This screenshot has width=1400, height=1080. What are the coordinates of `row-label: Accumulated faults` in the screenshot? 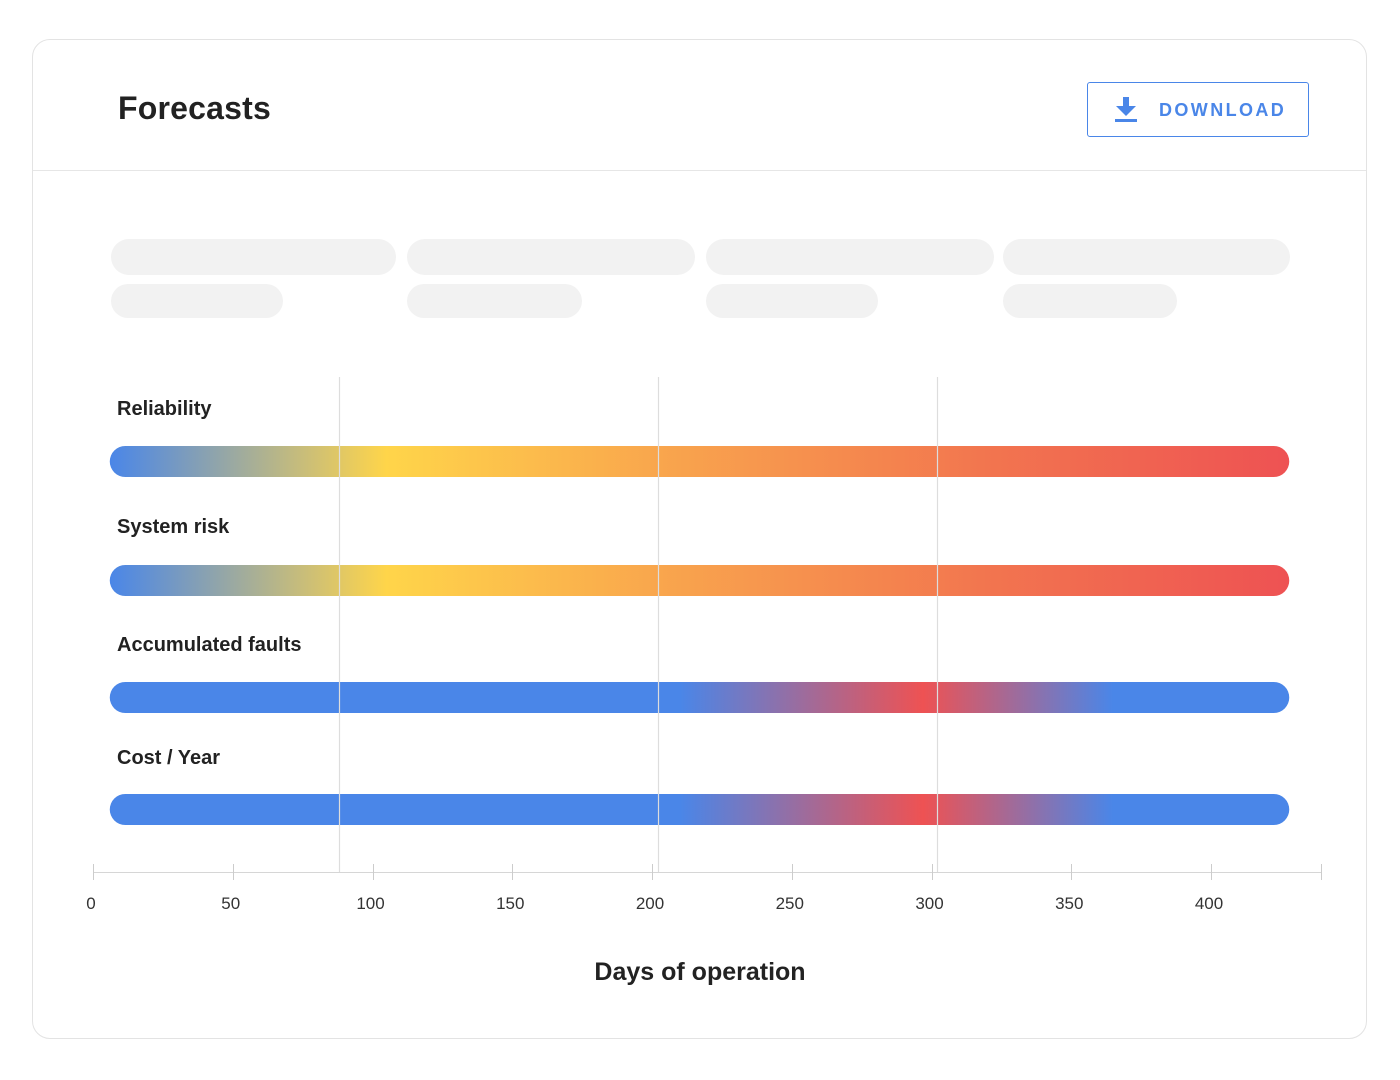 It's located at (209, 645).